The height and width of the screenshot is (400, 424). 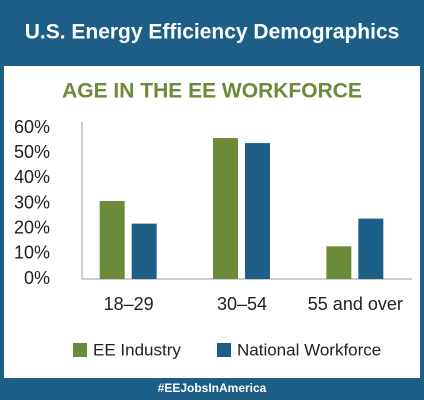 I want to click on chart-subtitle: AGE IN THE EE WORKFORCE, so click(x=212, y=91).